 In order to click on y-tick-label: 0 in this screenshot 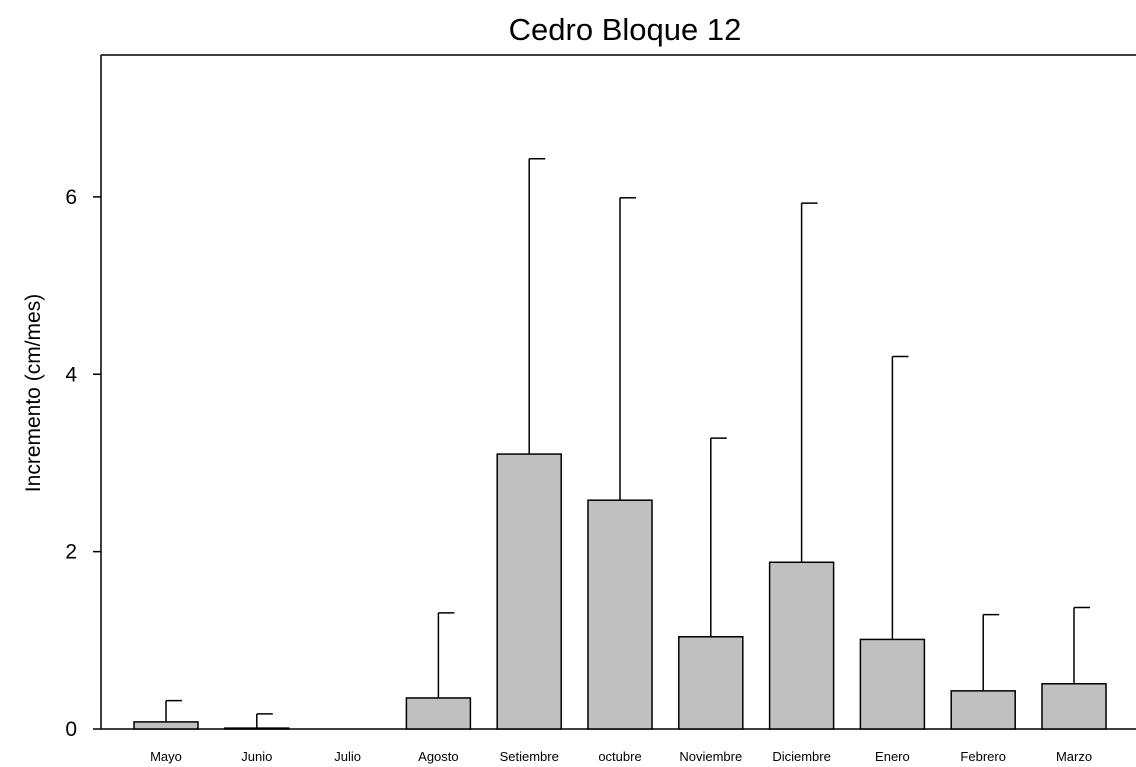, I will do `click(71, 729)`.